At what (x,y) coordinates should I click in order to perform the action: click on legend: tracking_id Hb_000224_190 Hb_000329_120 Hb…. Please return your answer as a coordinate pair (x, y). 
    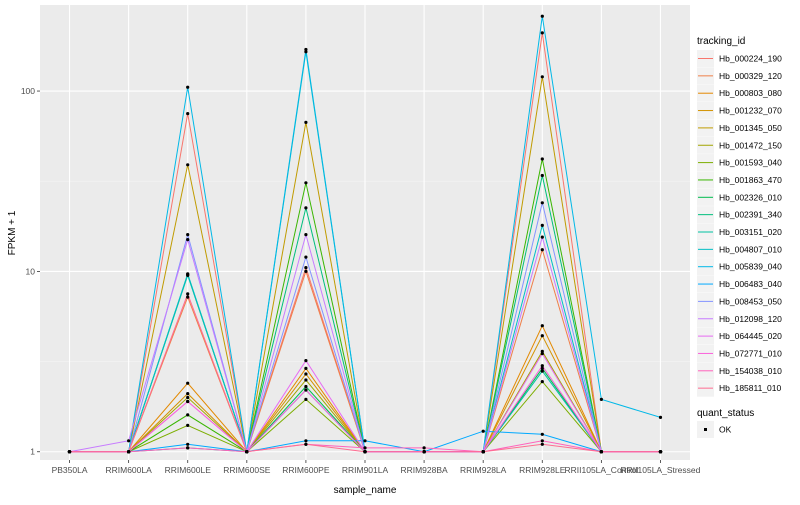
    Looking at the image, I should click on (739, 216).